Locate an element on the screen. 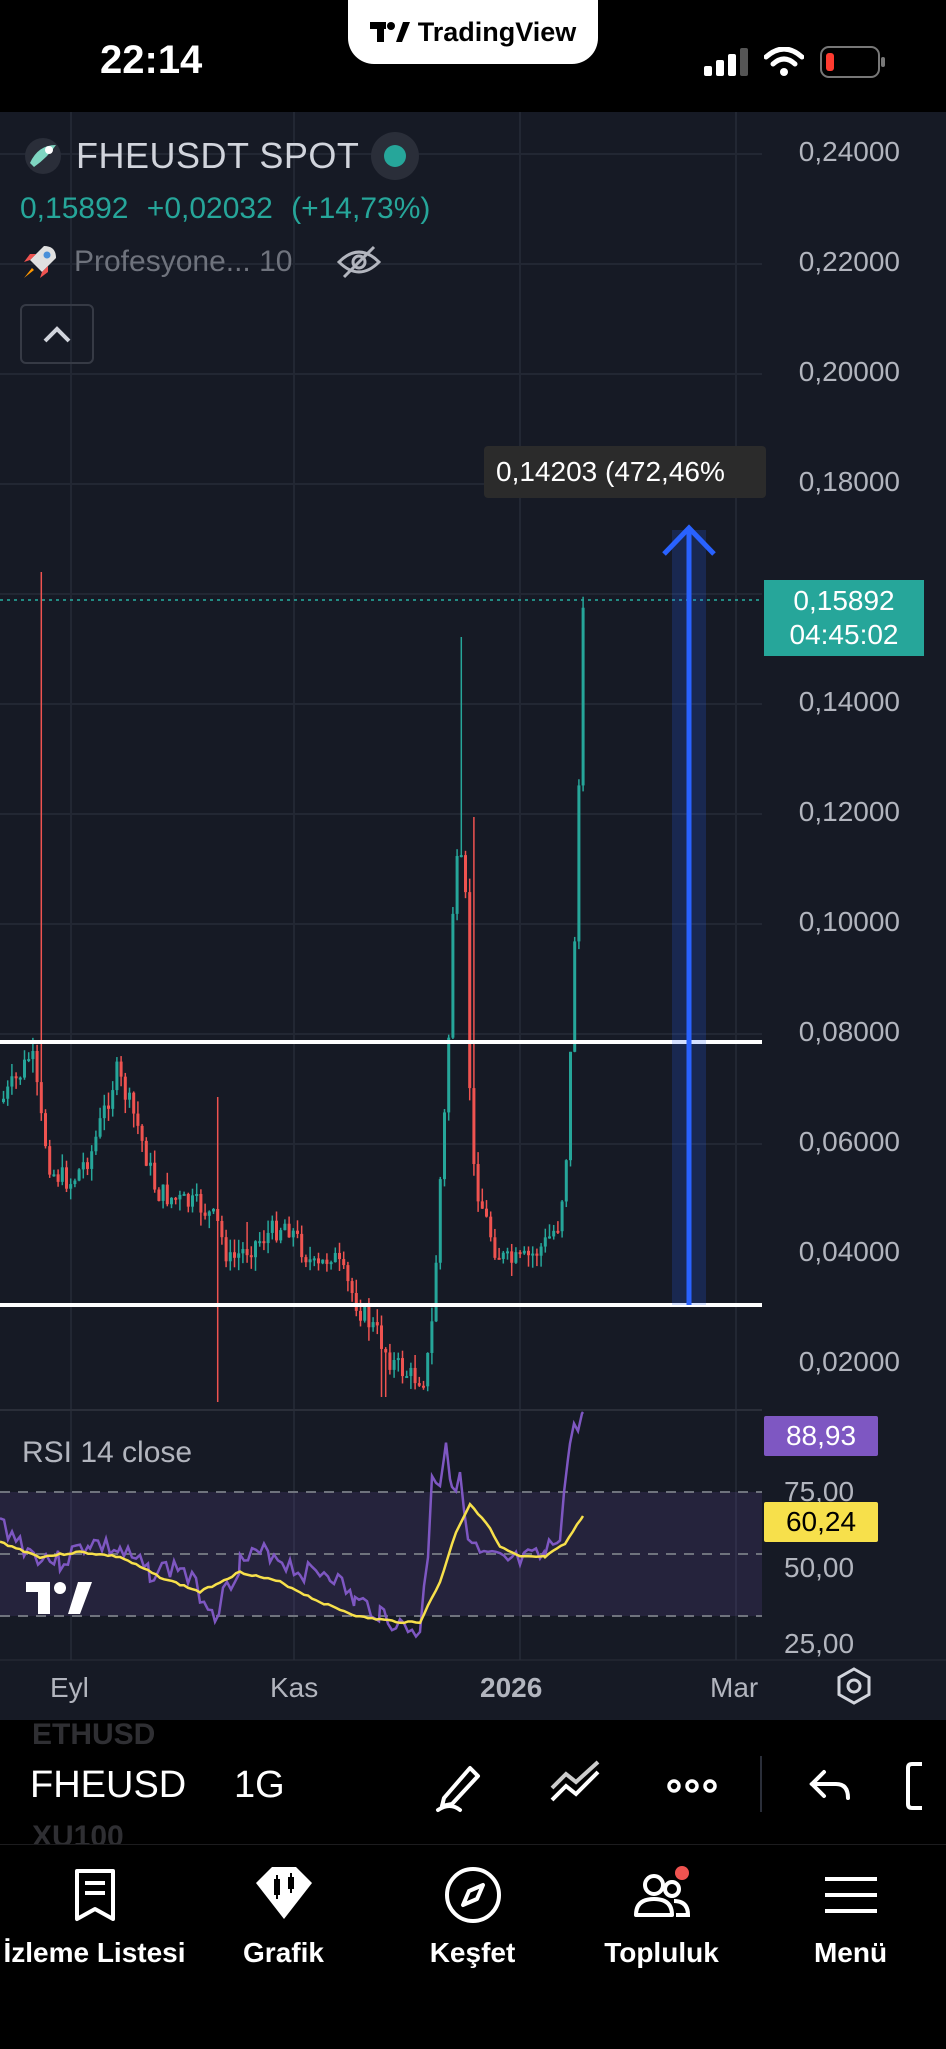 The width and height of the screenshot is (946, 2049). symbol-title: FHEUSDT SPOT is located at coordinates (218, 155).